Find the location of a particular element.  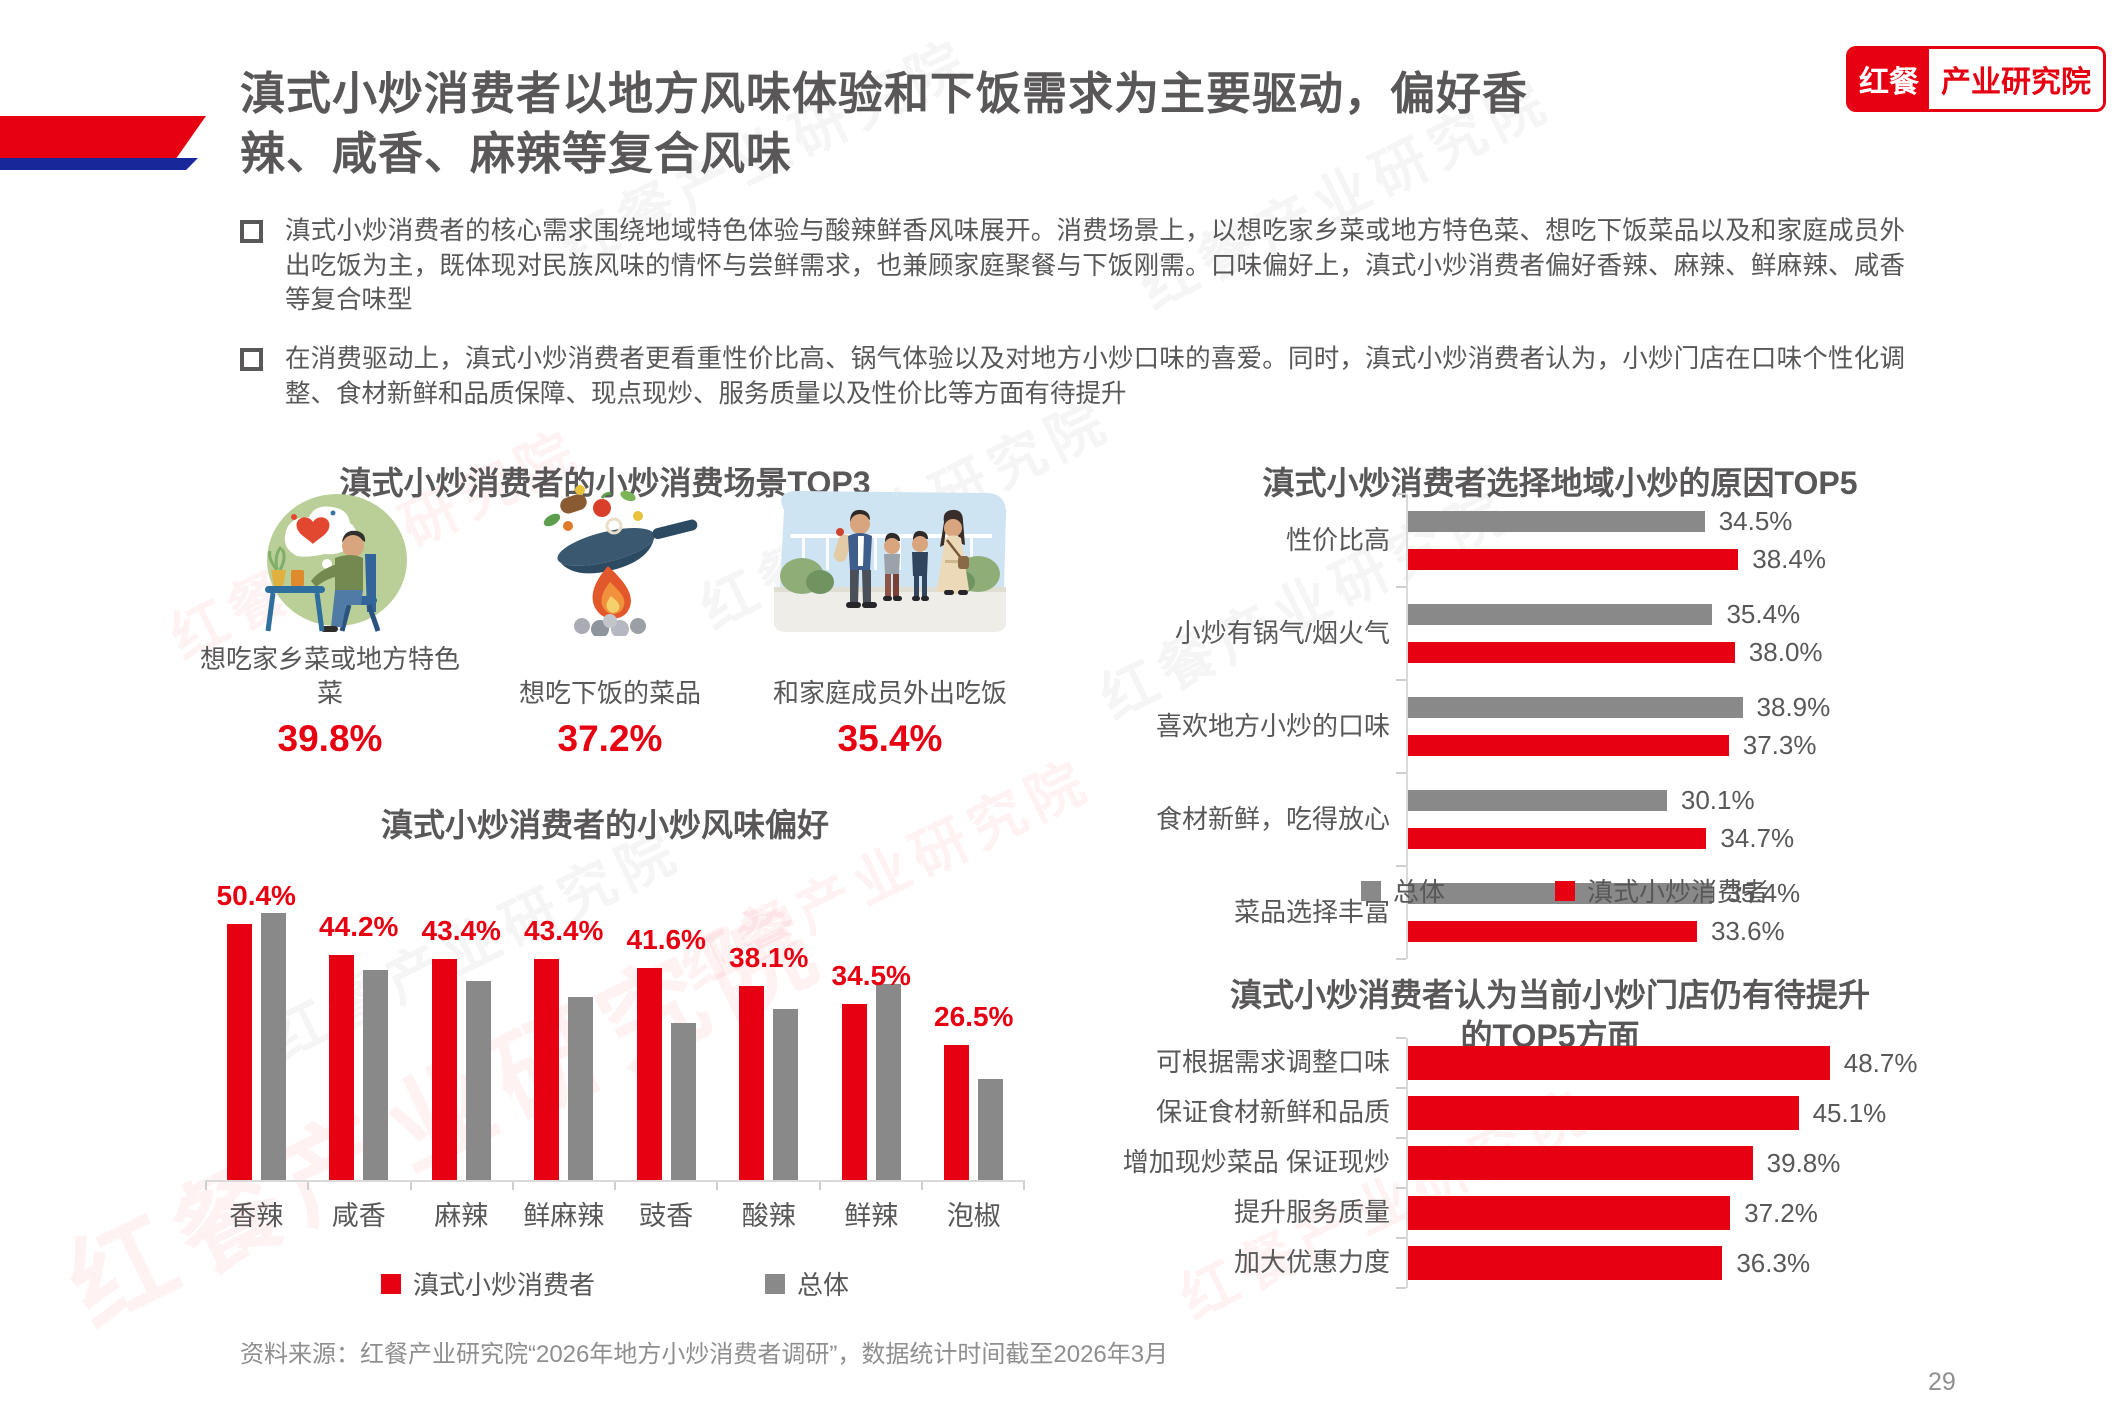

bar-line: 37.2% is located at coordinates (1716, 1213).